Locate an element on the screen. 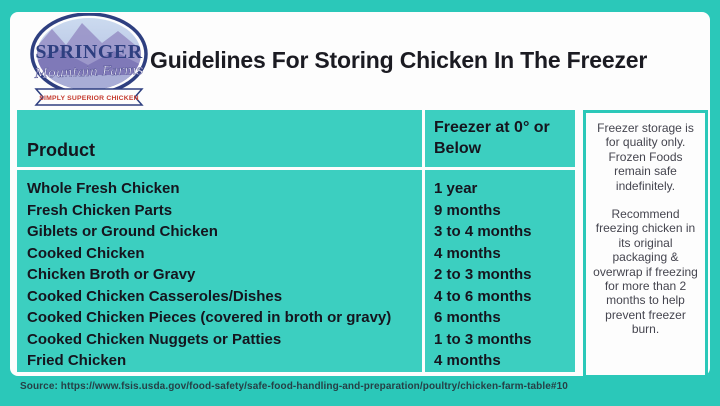  logo-tagline-text: SIMPLY SUPERIOR CHICKEN is located at coordinates (88, 98).